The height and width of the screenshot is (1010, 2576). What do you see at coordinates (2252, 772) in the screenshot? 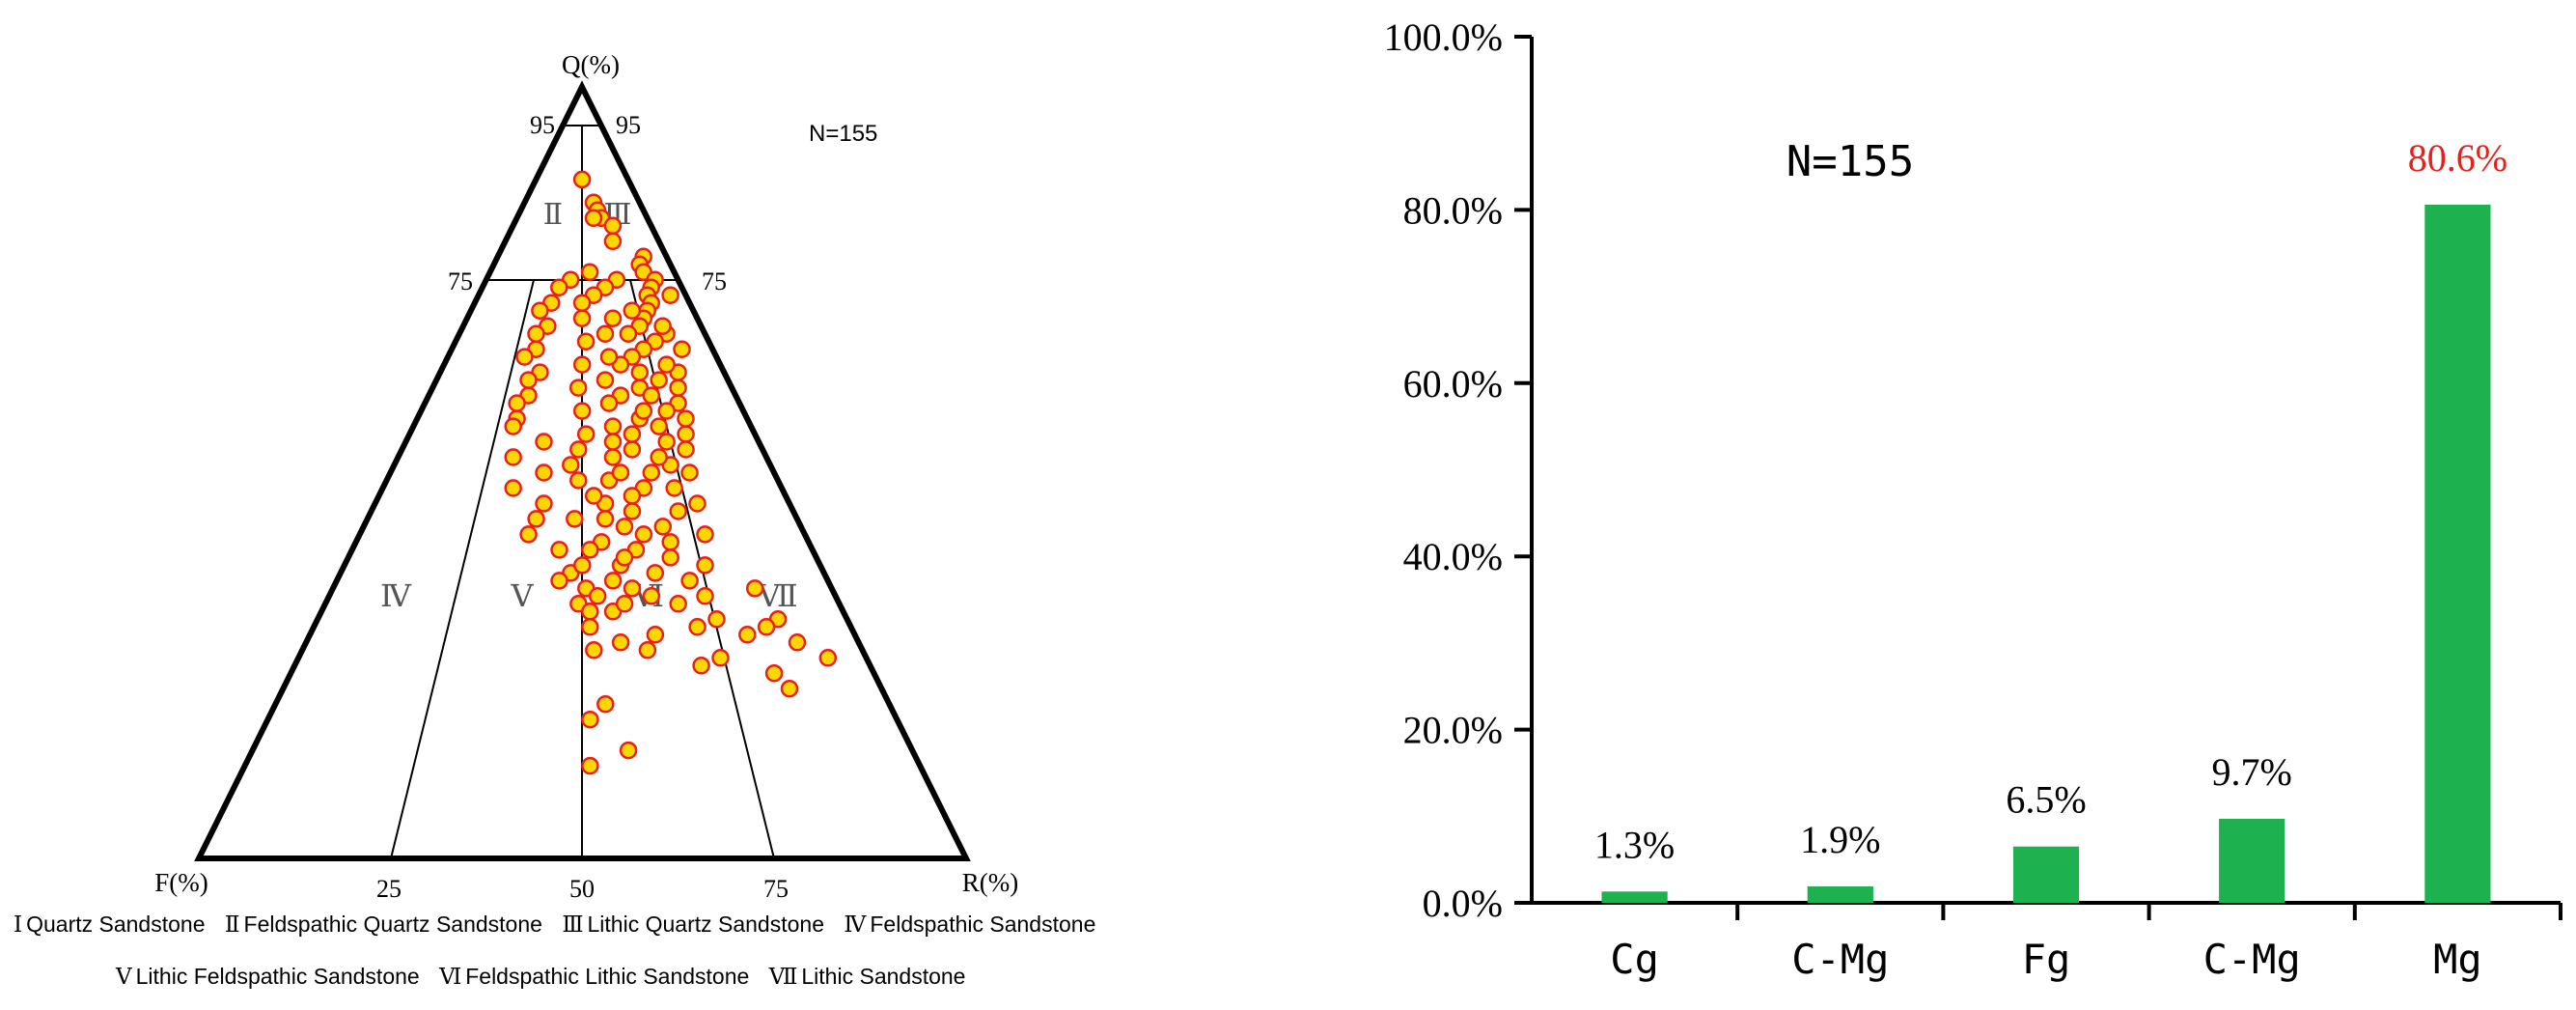
I see `bar-value-label: 9.7%` at bounding box center [2252, 772].